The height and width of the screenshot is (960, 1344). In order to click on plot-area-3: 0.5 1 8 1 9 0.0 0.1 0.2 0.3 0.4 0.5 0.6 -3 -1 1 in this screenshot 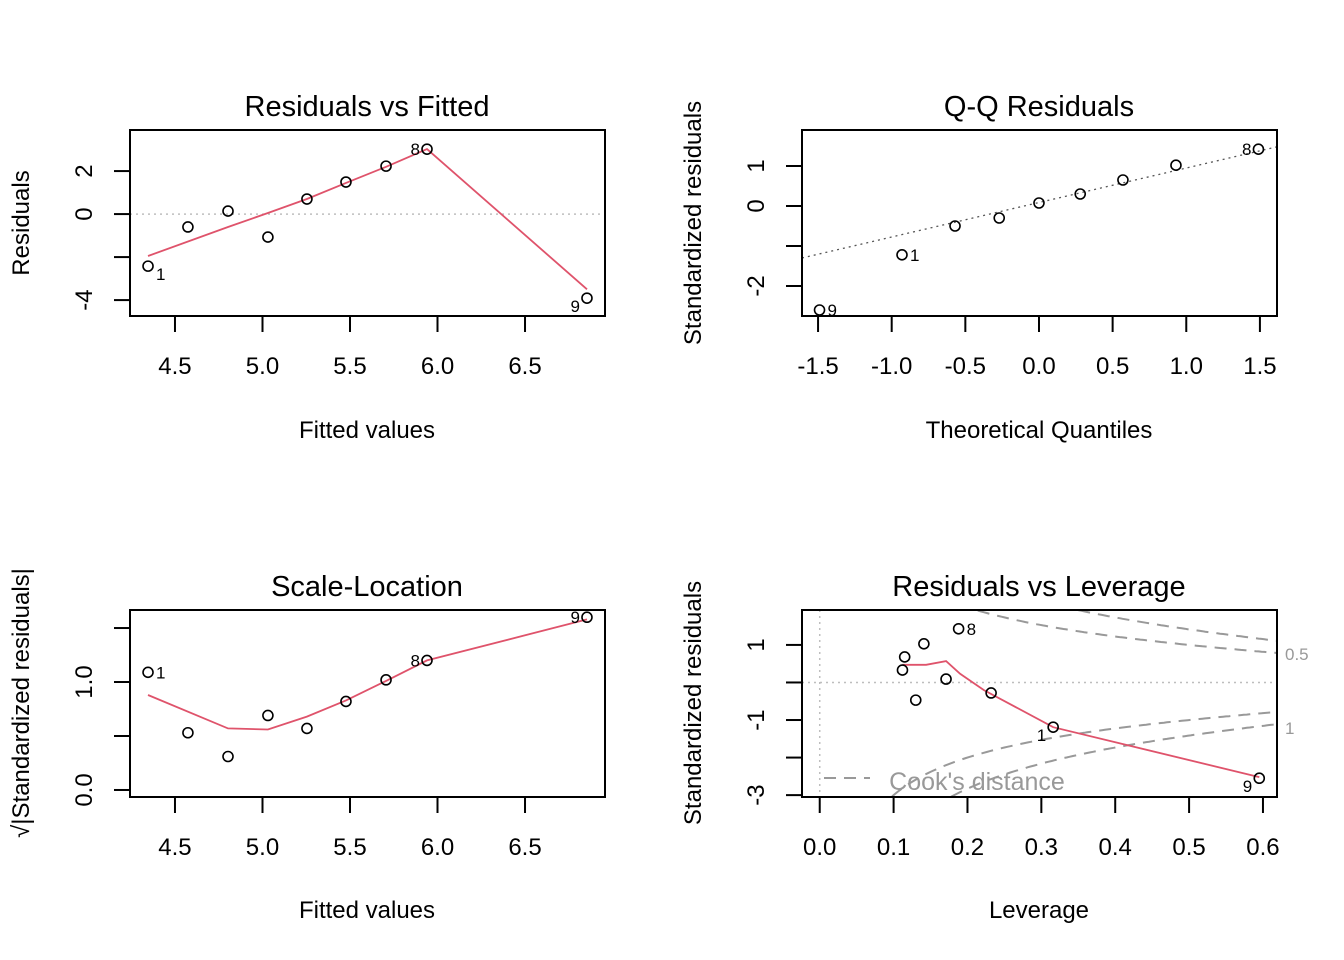, I will do `click(1026, 735)`.